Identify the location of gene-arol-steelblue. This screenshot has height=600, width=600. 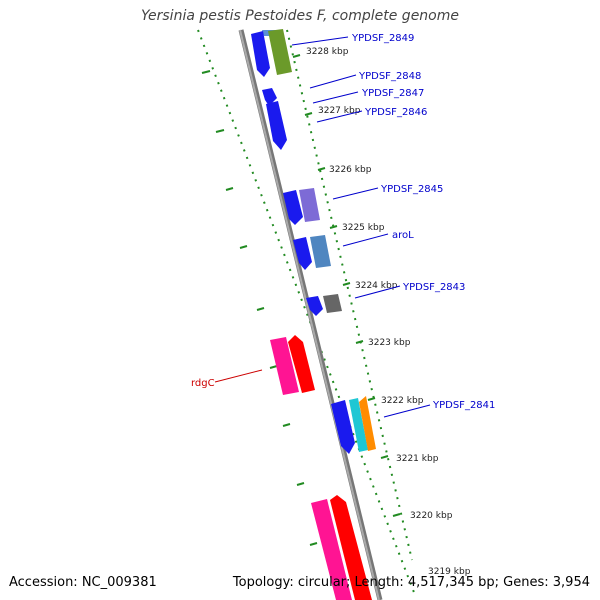
(320, 251).